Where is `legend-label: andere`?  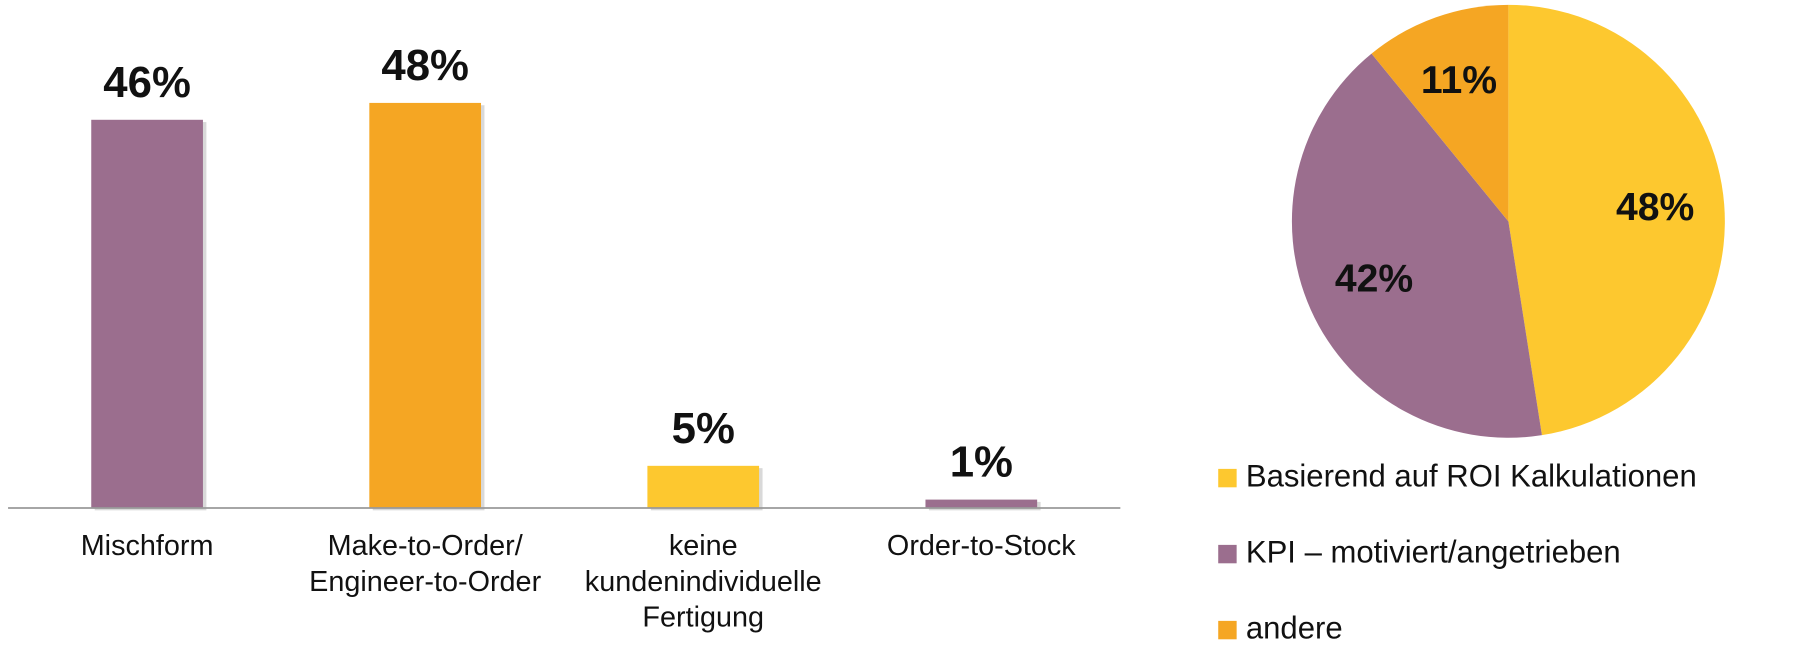 legend-label: andere is located at coordinates (1294, 626).